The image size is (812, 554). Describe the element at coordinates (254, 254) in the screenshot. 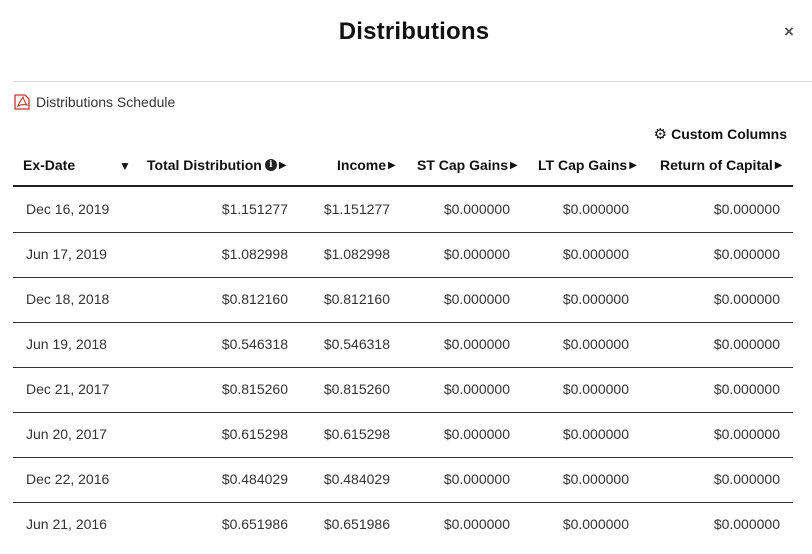

I see `cell-total-distribution: $1.082998` at that location.